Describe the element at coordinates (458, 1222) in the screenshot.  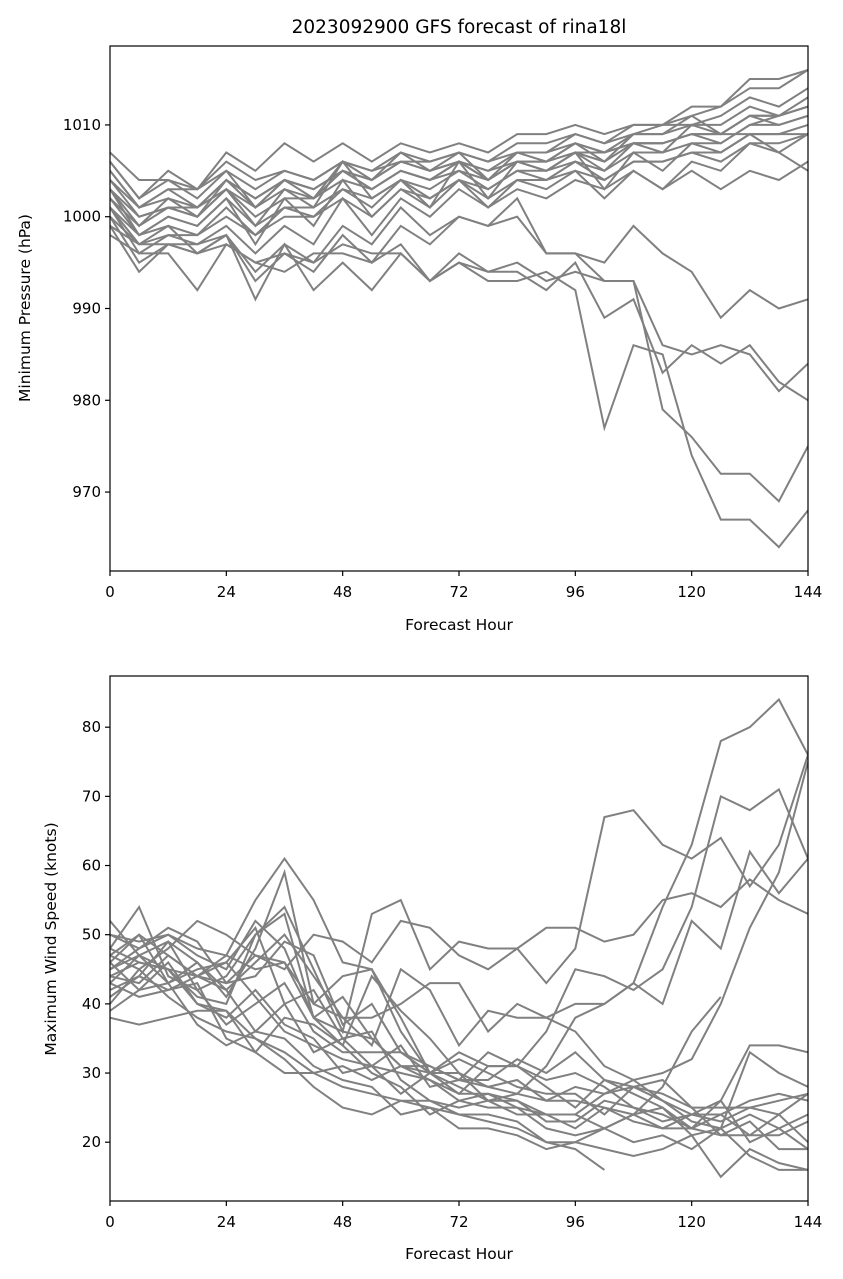
I see `wind-x-tick-label: 72` at that location.